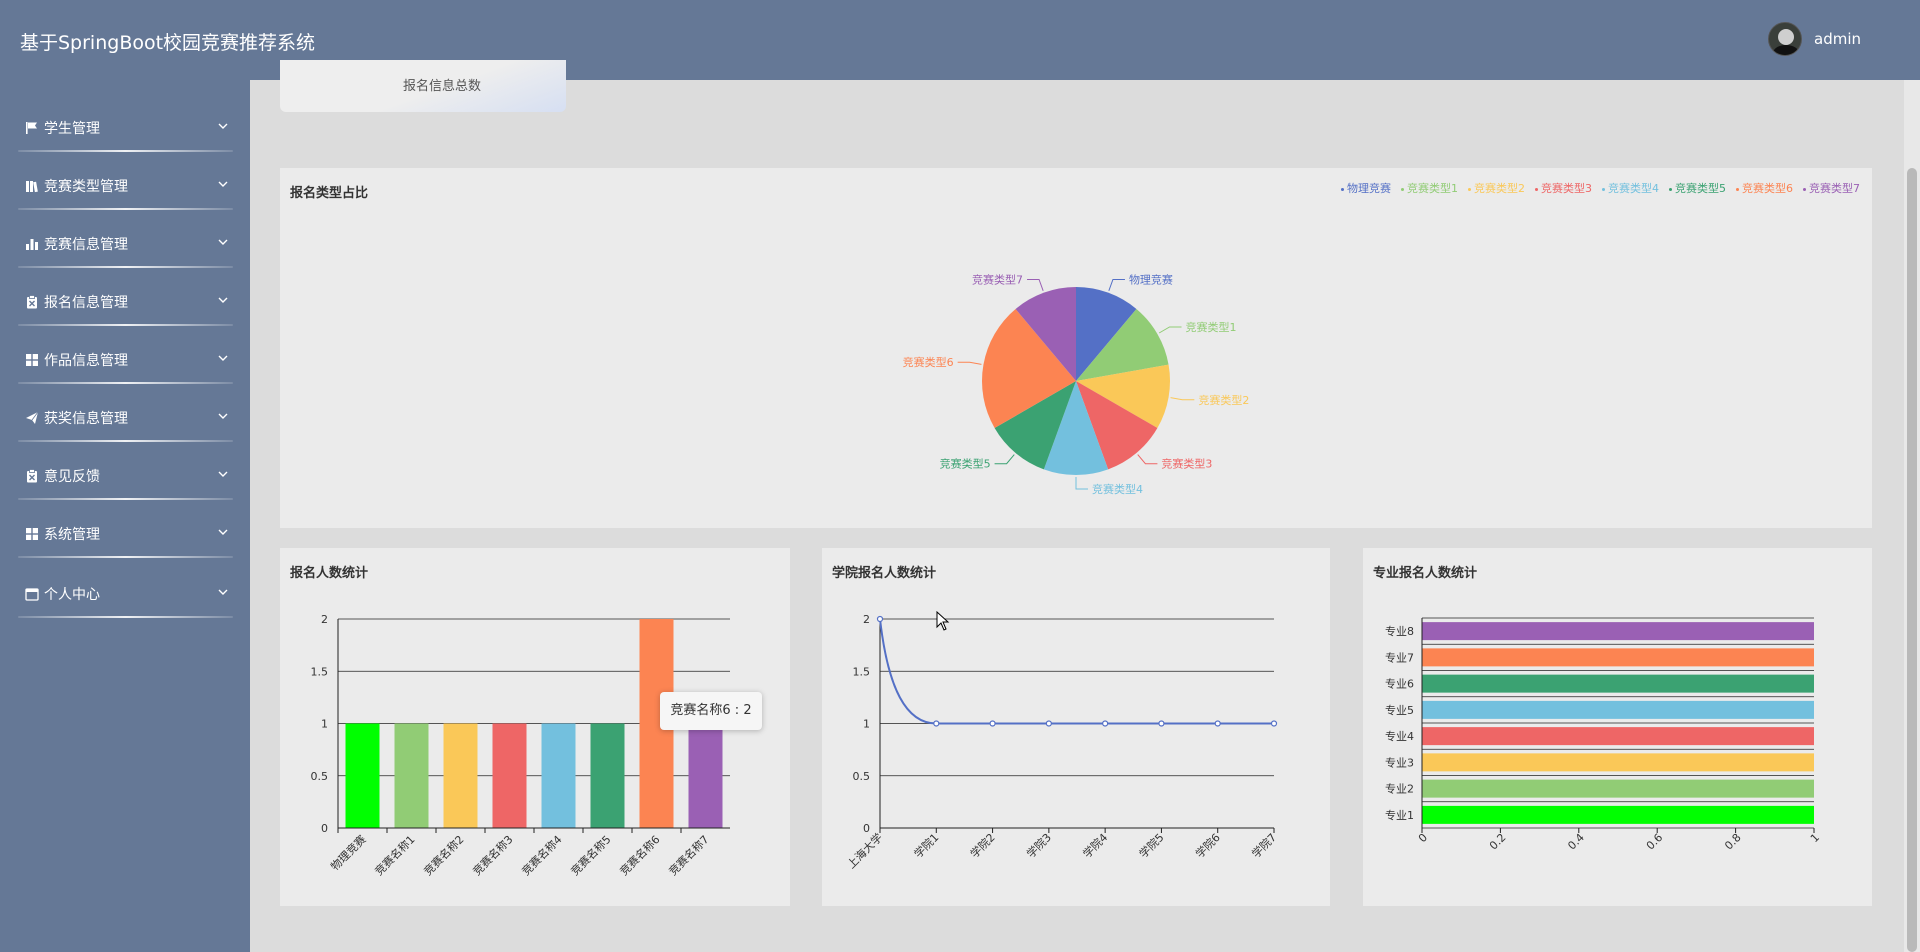 This screenshot has width=1920, height=952. Describe the element at coordinates (348, 852) in the screenshot. I see `x-tick-label: 物理竞赛` at that location.